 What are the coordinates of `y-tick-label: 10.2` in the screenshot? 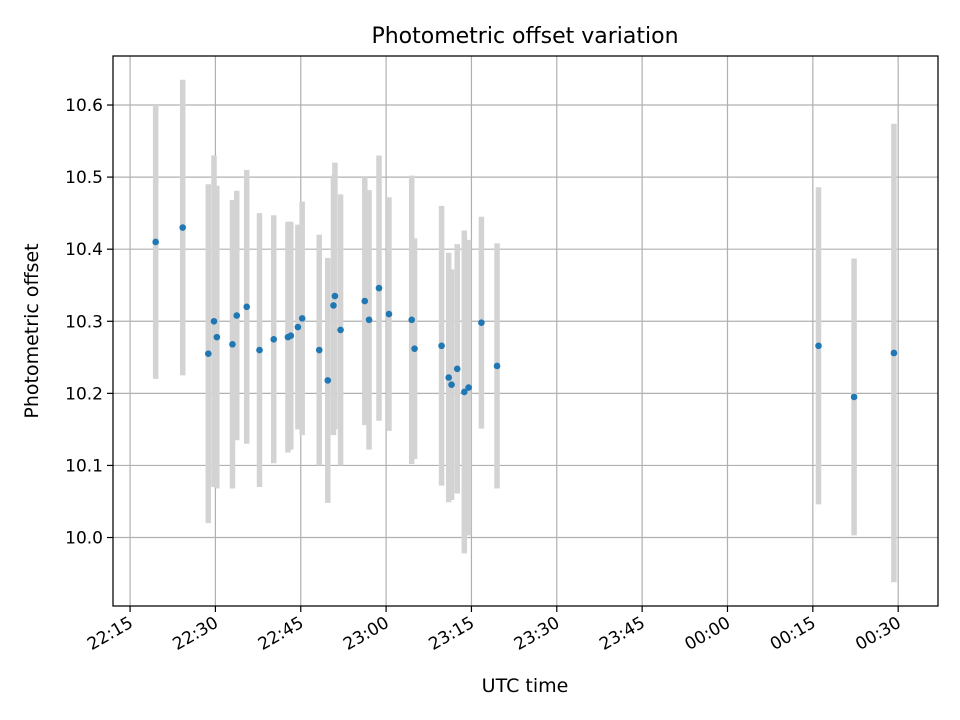 It's located at (84, 394).